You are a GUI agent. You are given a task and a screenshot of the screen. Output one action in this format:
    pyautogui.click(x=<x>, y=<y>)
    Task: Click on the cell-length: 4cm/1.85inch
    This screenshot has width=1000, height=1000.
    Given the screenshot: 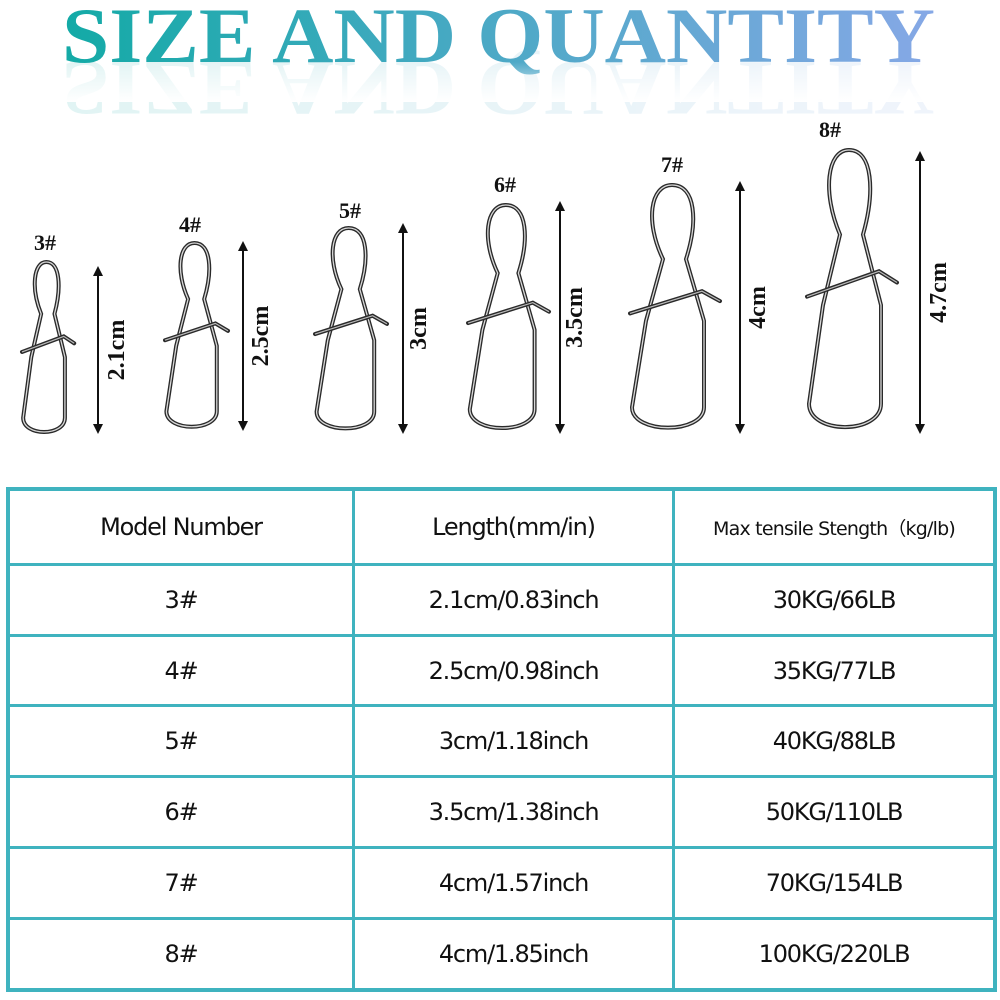 What is the action you would take?
    pyautogui.click(x=513, y=954)
    